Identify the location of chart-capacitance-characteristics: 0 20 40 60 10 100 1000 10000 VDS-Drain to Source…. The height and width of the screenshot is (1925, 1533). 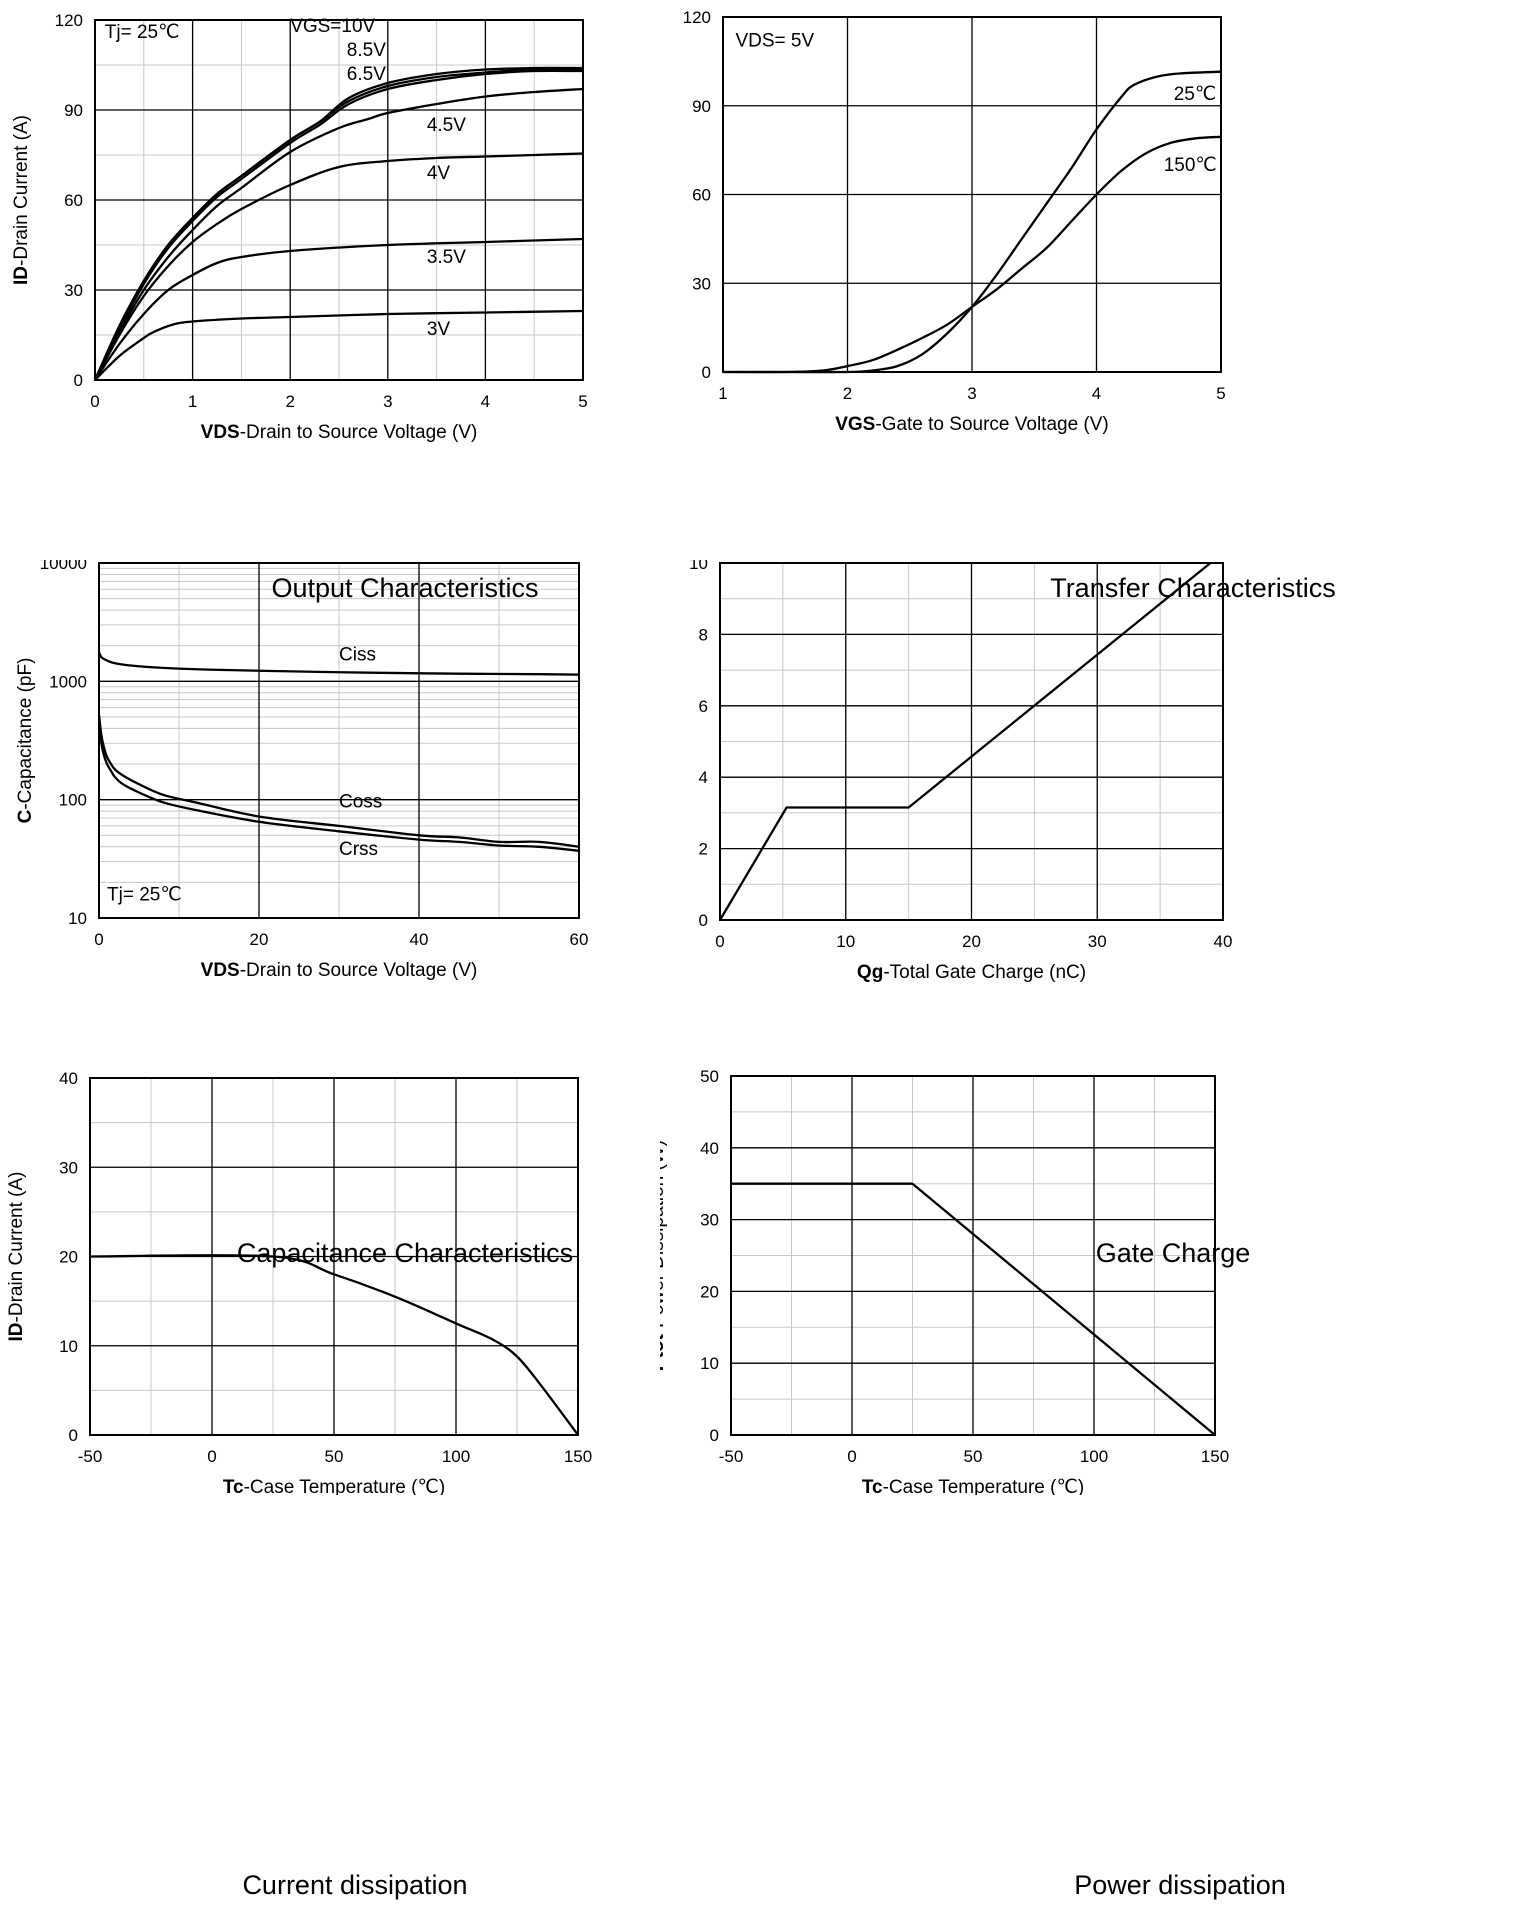
(302, 770).